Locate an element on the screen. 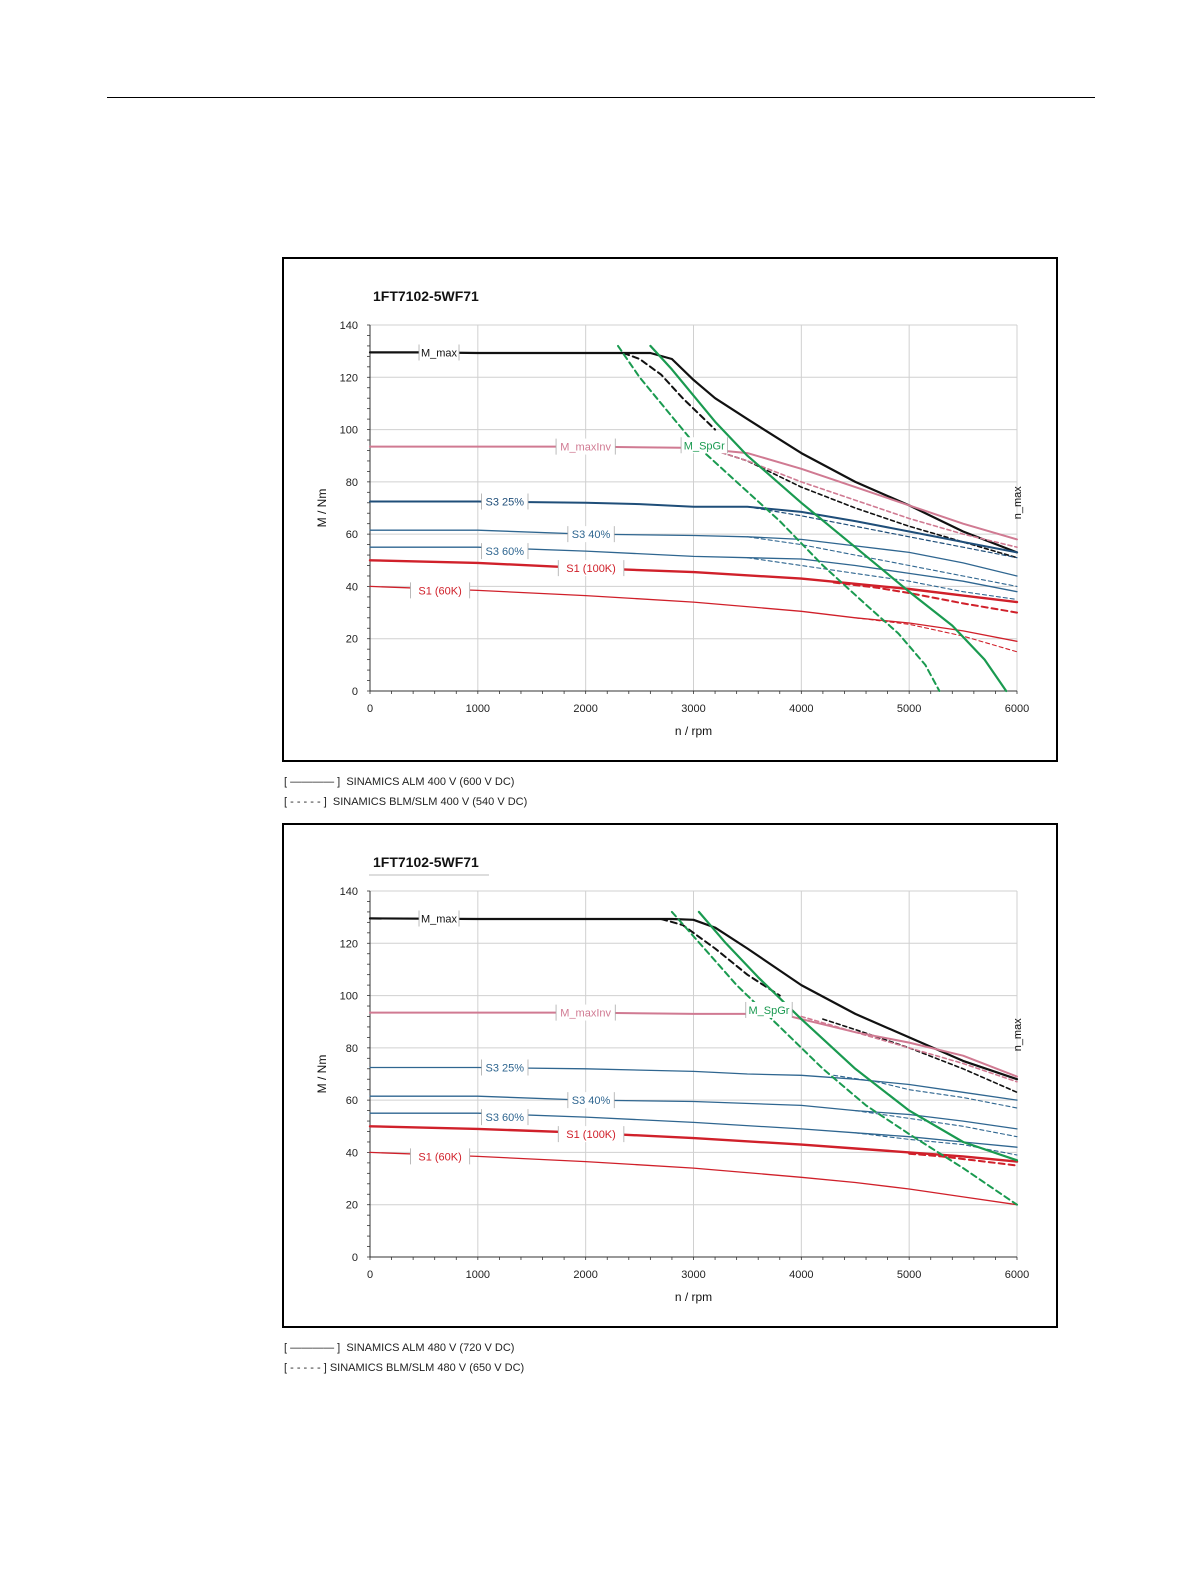 This screenshot has width=1191, height=1587. y-tick-label: 60 is located at coordinates (352, 1101).